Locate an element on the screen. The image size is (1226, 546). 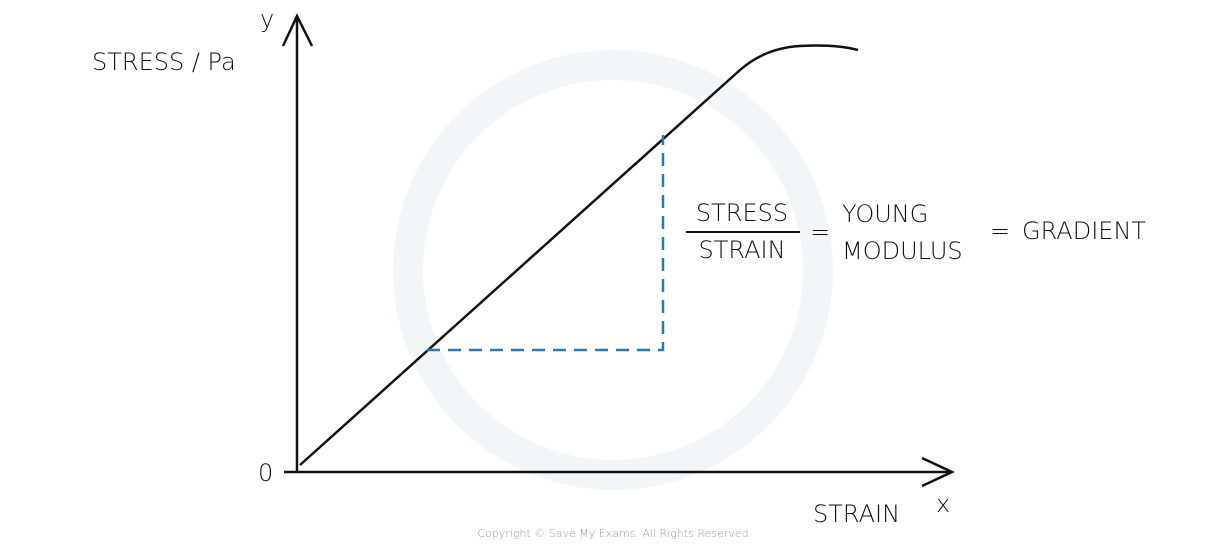
denominator: STRAIN is located at coordinates (741, 250).